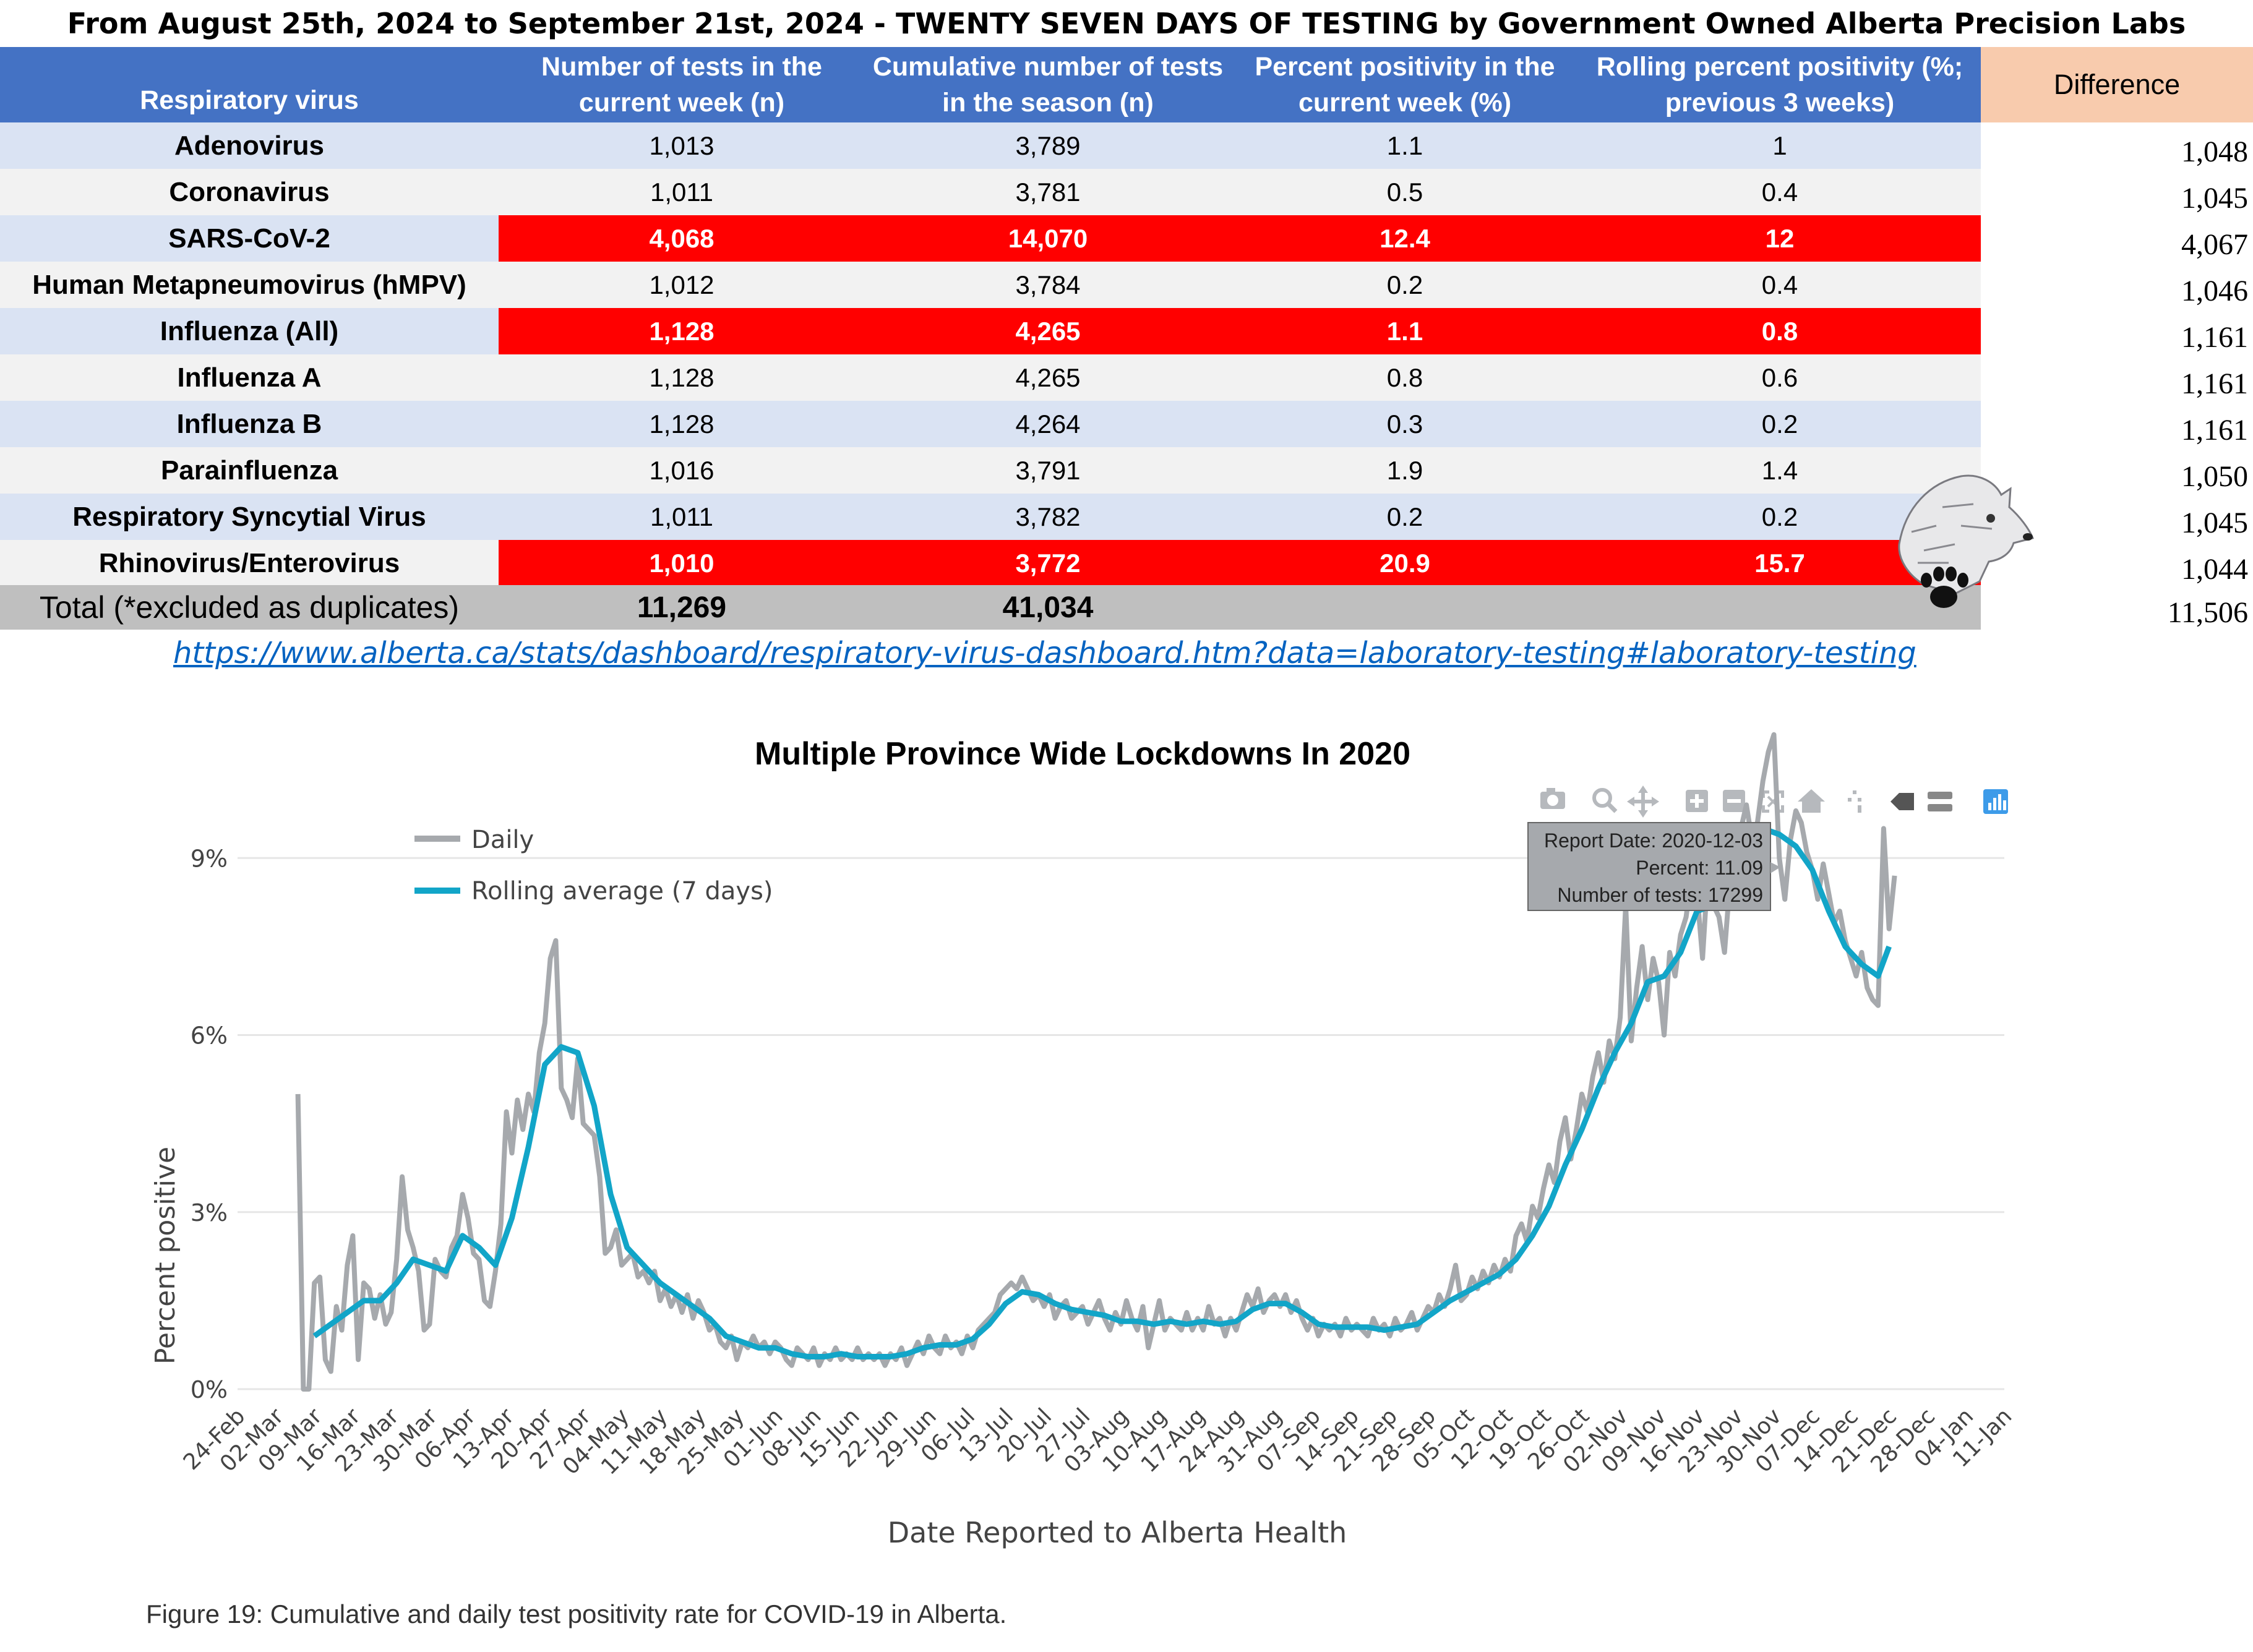 Image resolution: width=2253 pixels, height=1652 pixels. Describe the element at coordinates (1940, 802) in the screenshot. I see `hover-compare-icon` at that location.